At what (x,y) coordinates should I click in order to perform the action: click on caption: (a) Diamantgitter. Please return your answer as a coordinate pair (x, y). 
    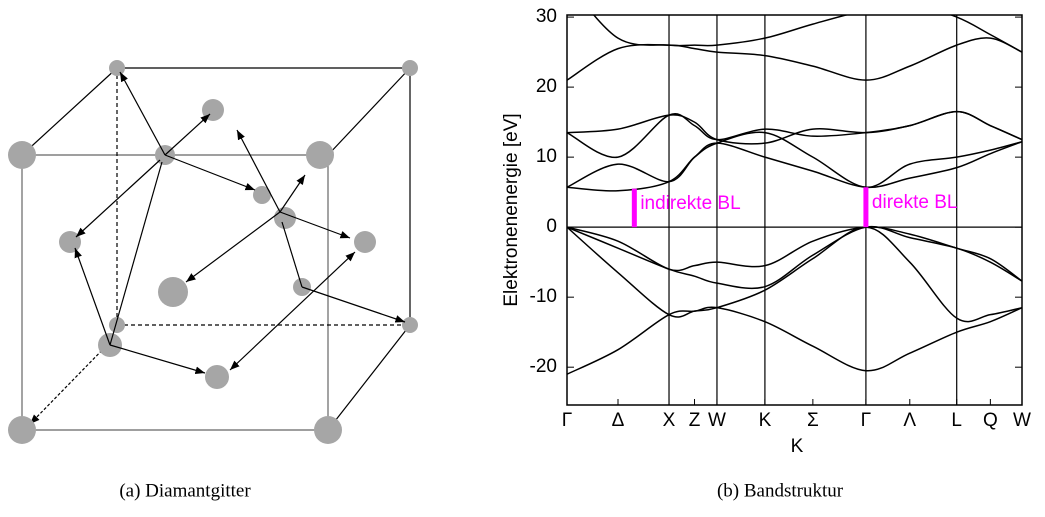
    Looking at the image, I should click on (185, 490).